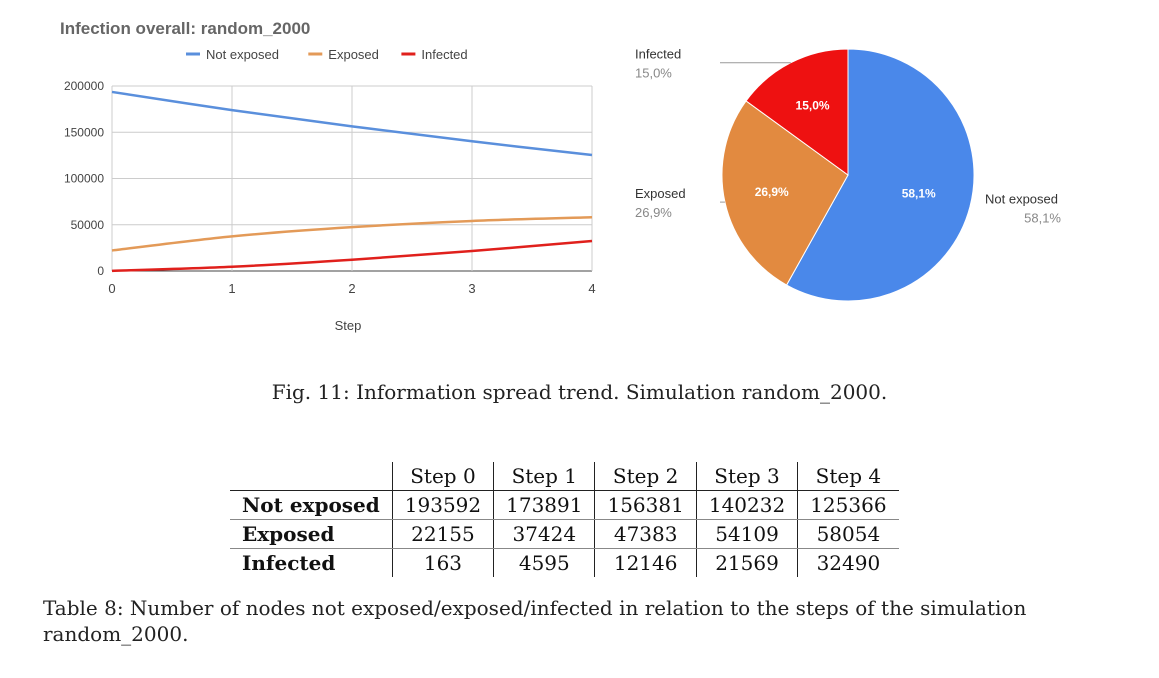 The height and width of the screenshot is (678, 1159). What do you see at coordinates (111, 288) in the screenshot?
I see `x-tick-label: 0` at bounding box center [111, 288].